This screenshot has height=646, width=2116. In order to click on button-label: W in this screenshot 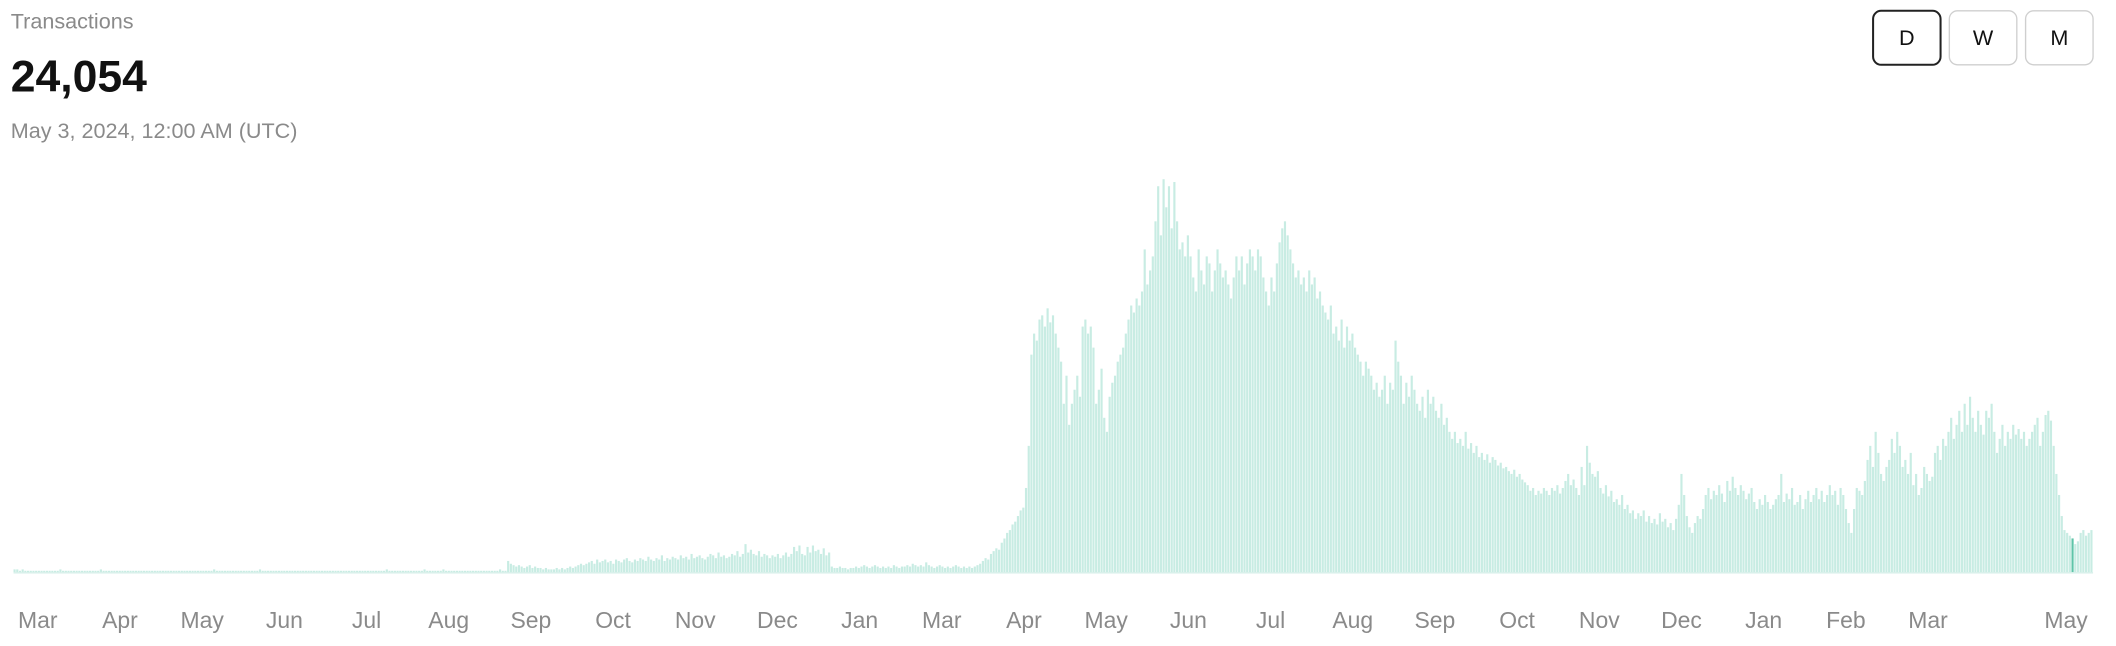, I will do `click(1983, 37)`.